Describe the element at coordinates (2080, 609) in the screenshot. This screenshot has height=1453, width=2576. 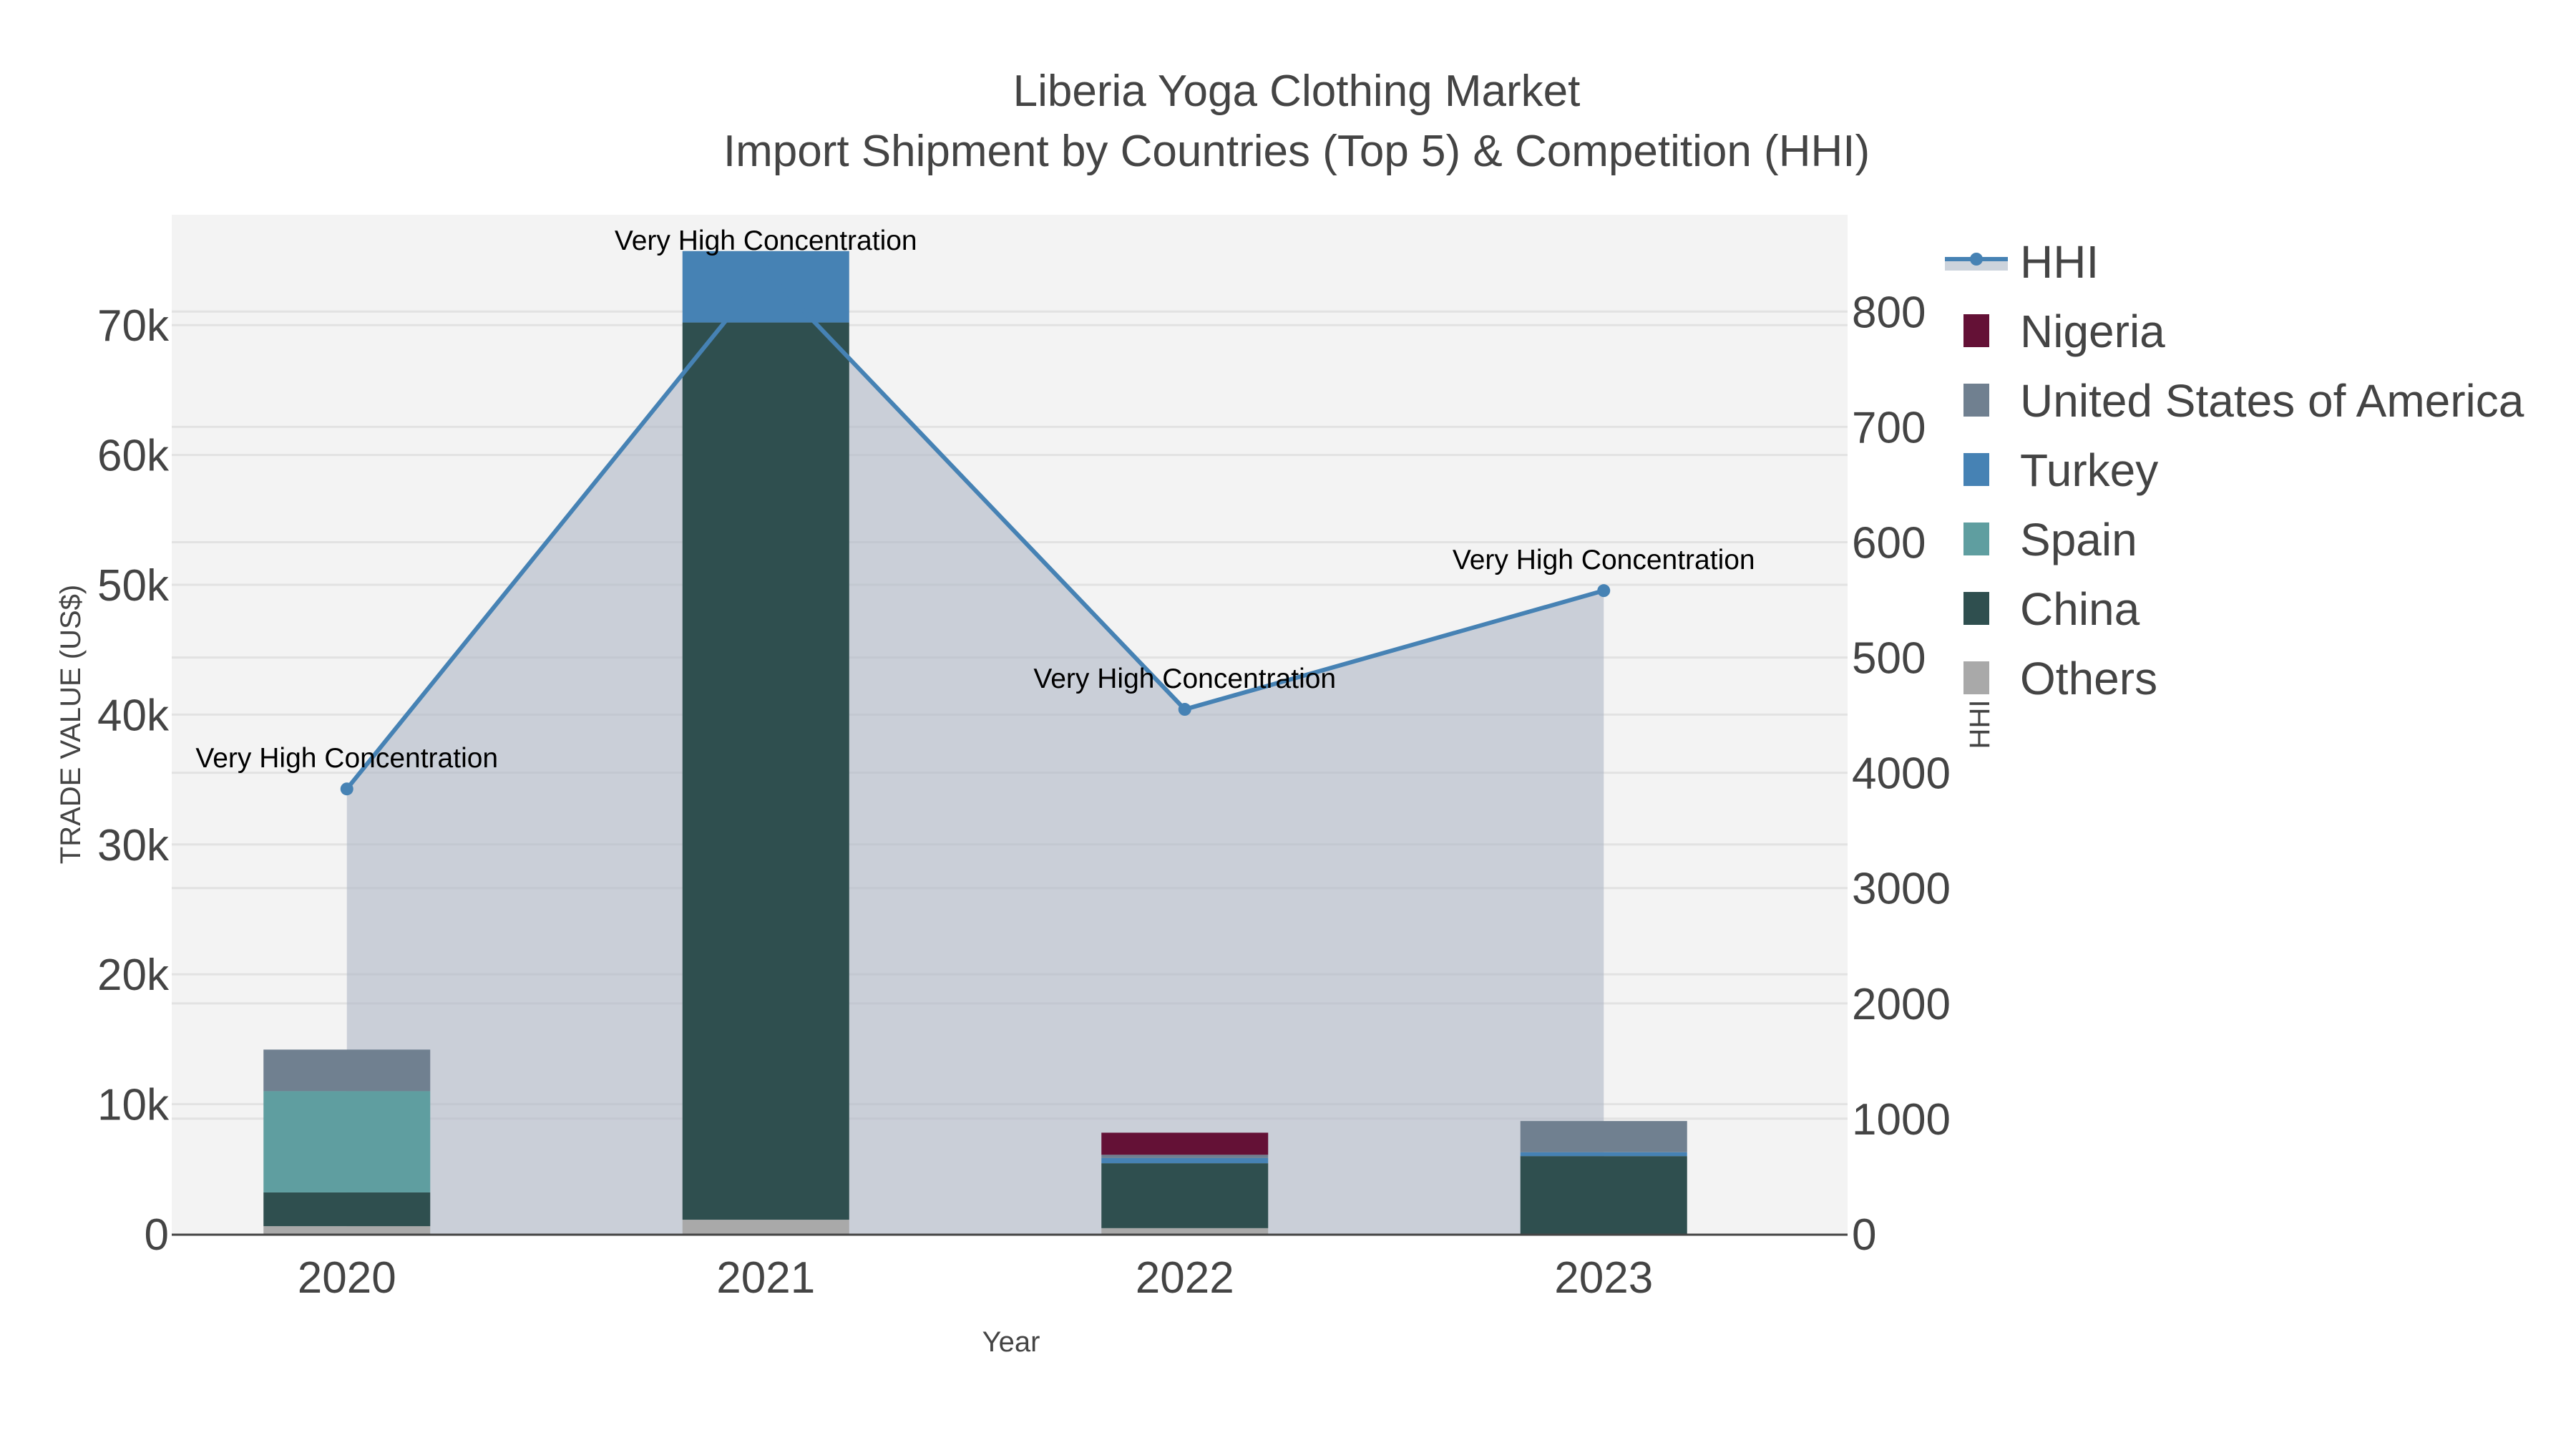
I see `legend-label: China` at that location.